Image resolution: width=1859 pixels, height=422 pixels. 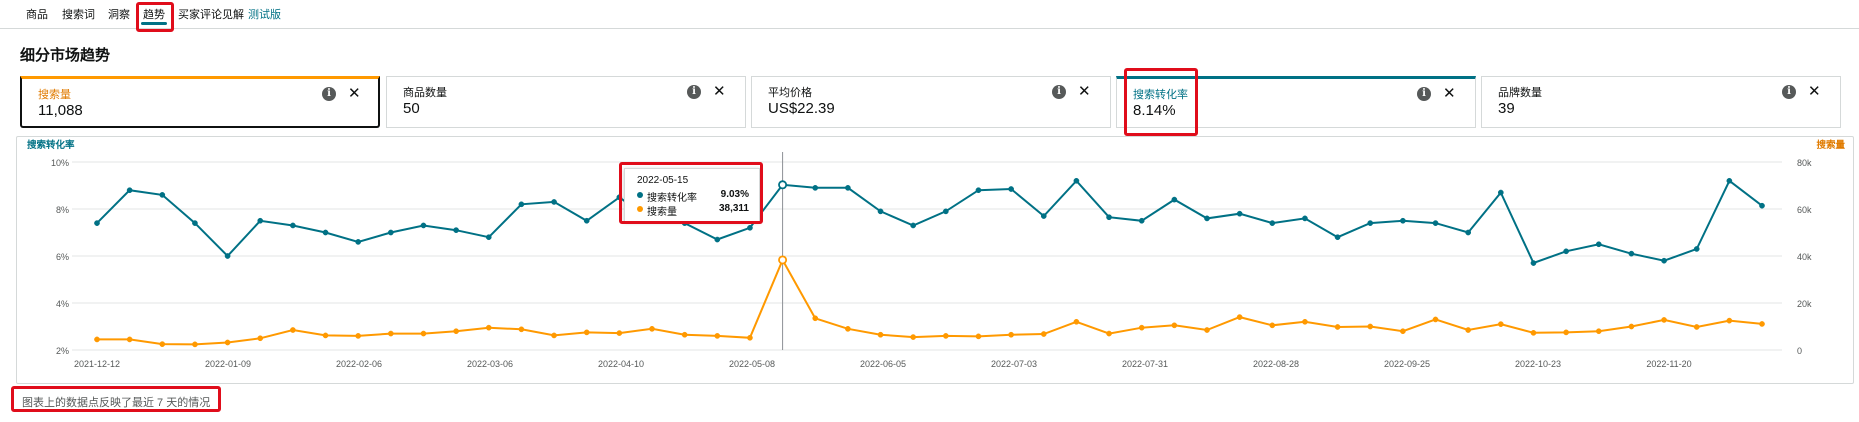 I want to click on metric-card-product-count: 商品数量 50 i ✕, so click(x=566, y=102).